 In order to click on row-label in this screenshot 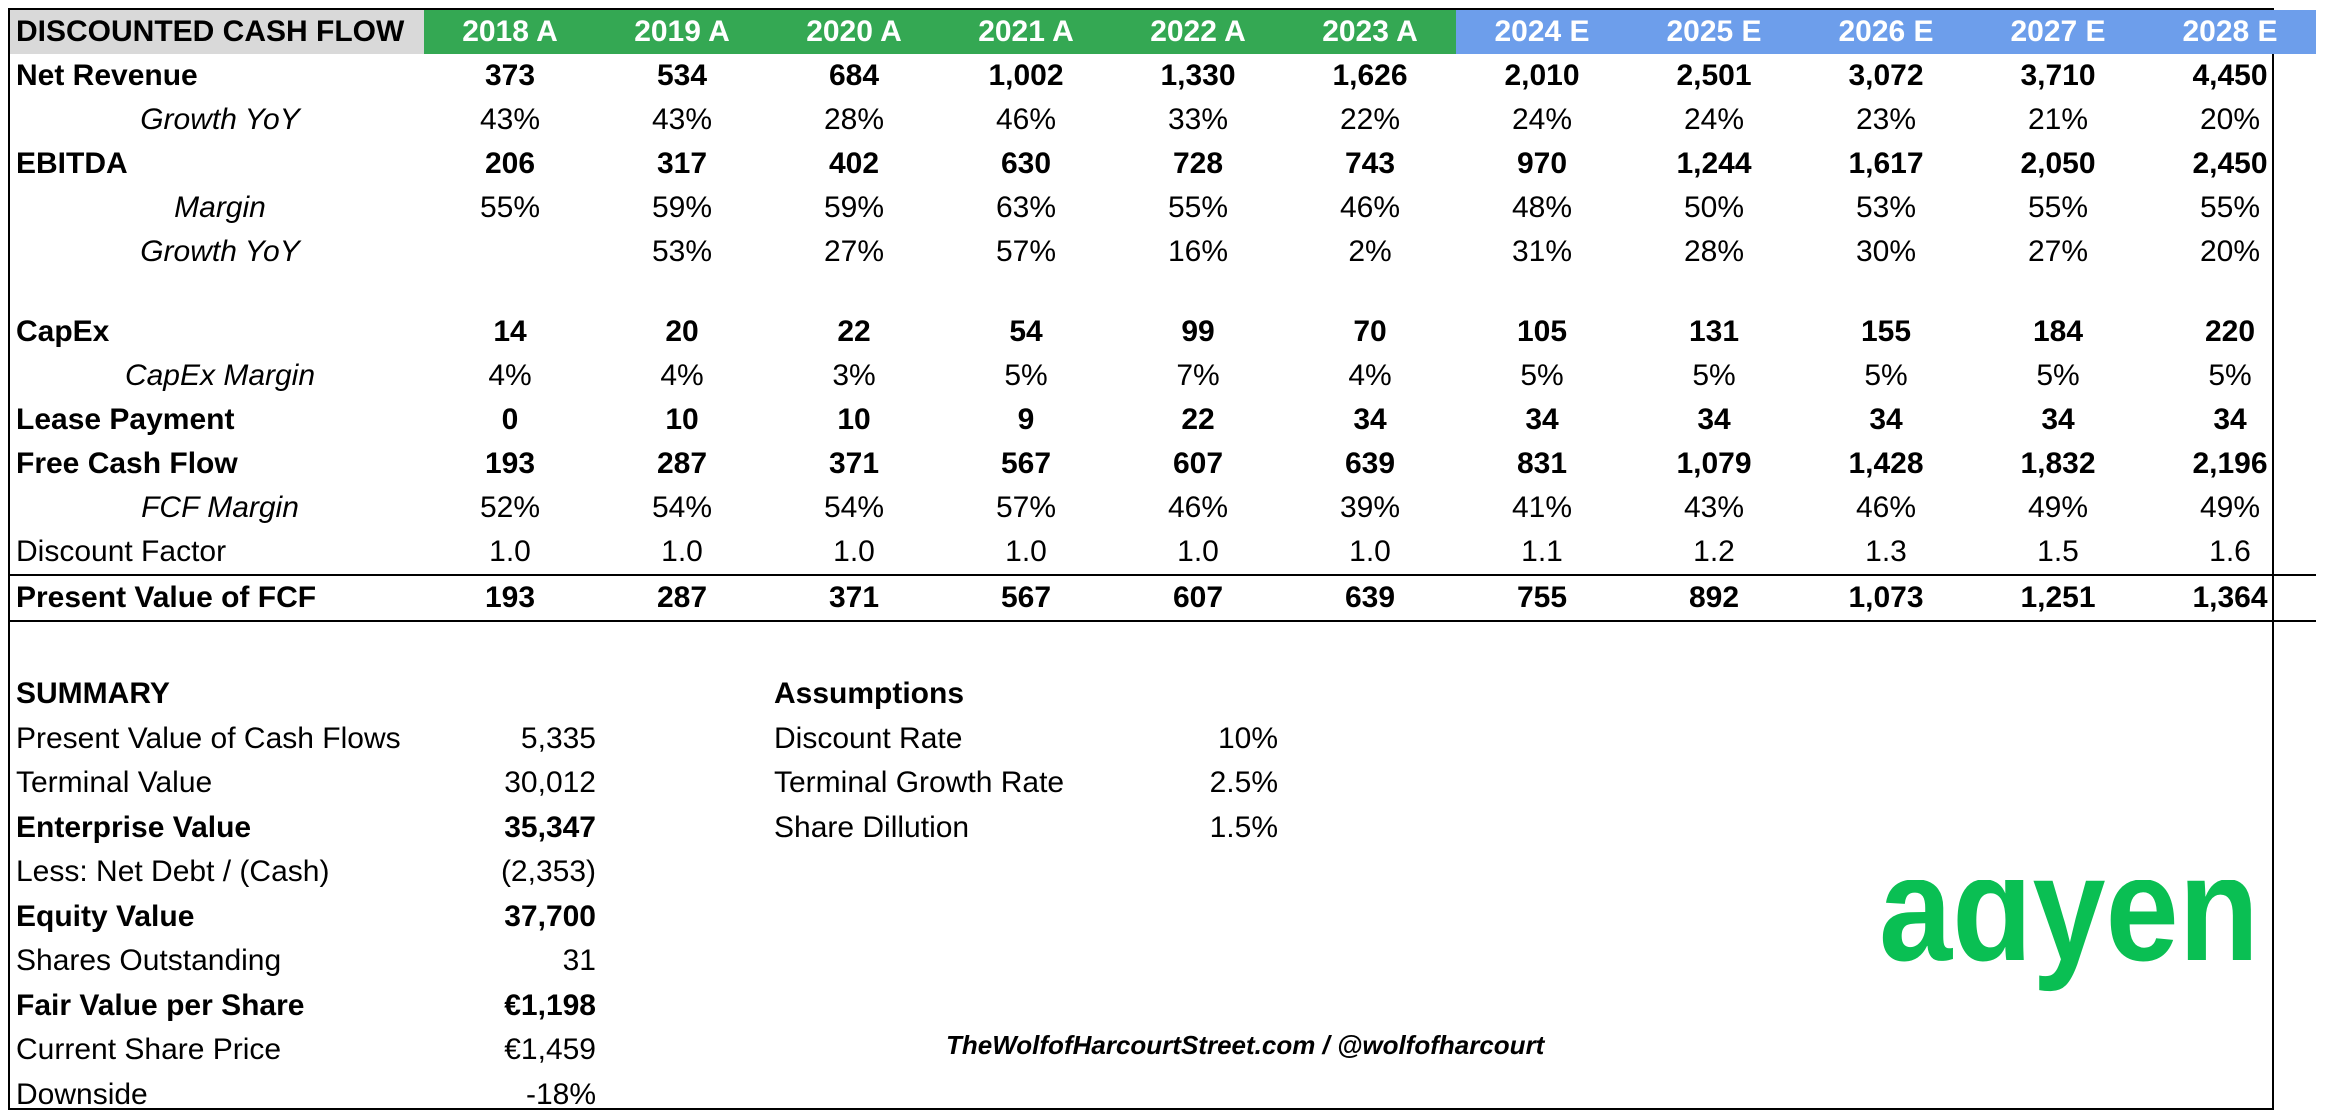, I will do `click(217, 292)`.